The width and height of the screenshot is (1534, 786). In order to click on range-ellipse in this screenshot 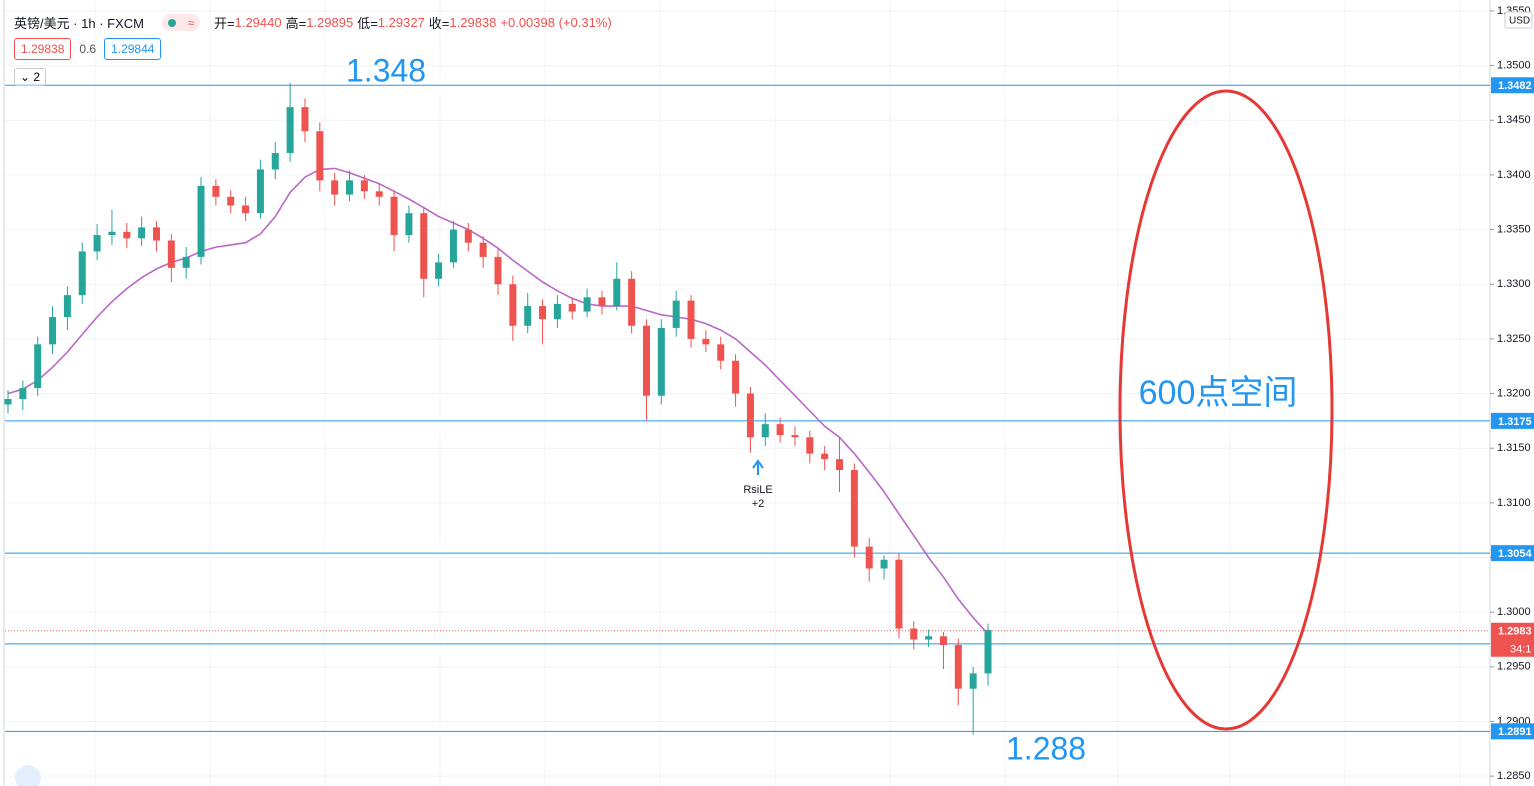, I will do `click(1226, 410)`.